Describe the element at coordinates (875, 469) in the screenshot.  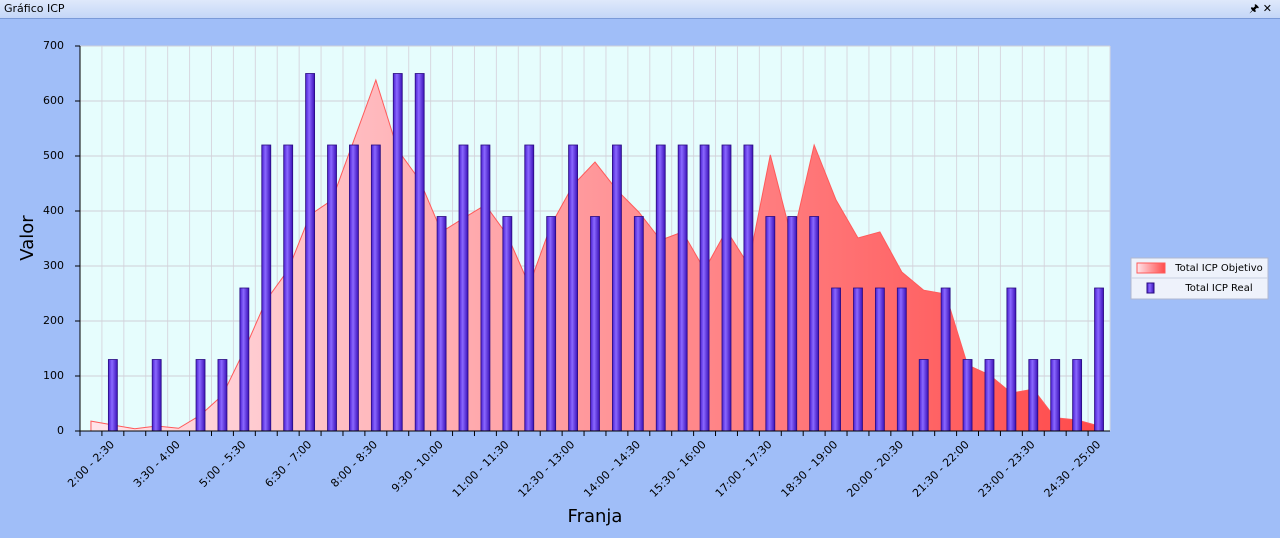
I see `x-tick-label: 20:00 - 20:30` at that location.